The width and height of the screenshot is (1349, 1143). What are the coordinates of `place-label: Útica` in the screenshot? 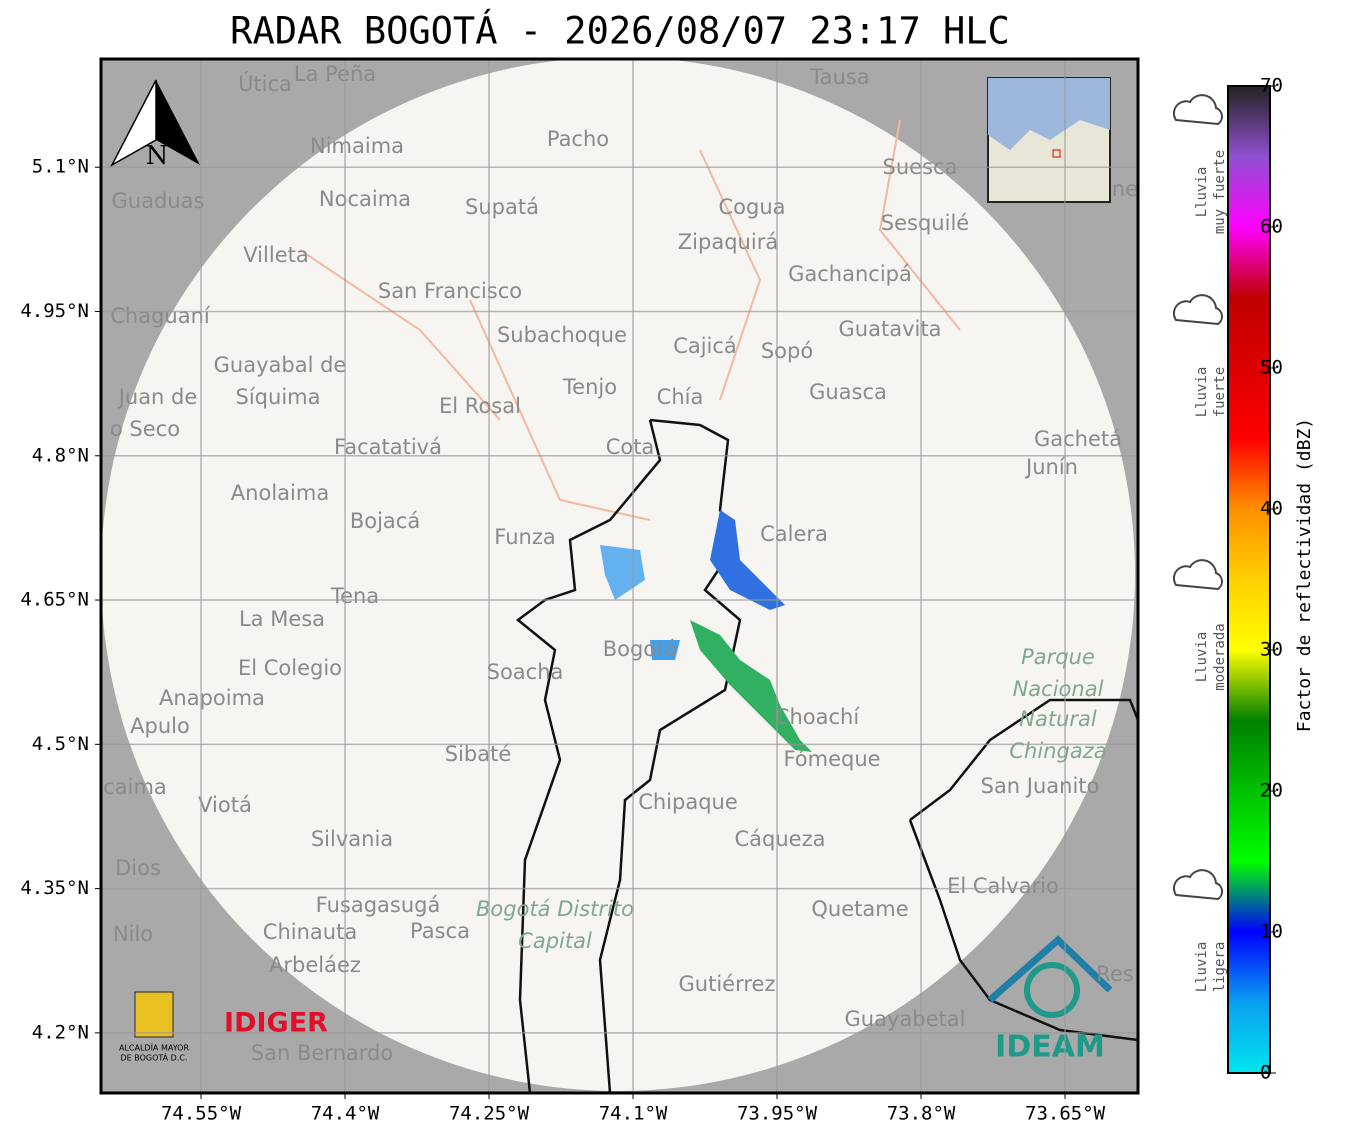 It's located at (265, 83).